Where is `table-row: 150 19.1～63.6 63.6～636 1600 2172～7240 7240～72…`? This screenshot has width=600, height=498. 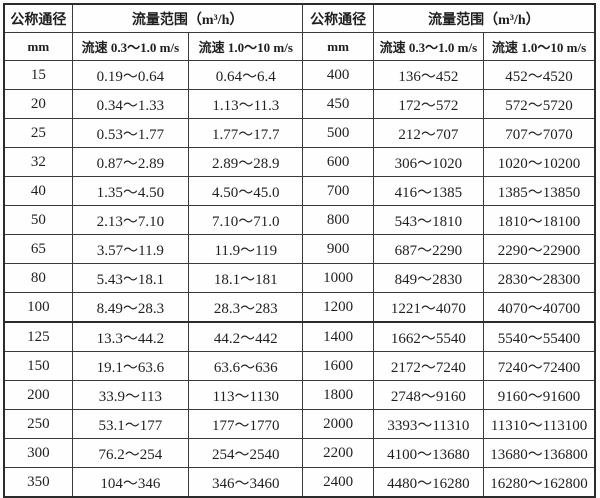 table-row: 150 19.1～63.6 63.6～636 1600 2172～7240 7240～72… is located at coordinates (299, 366).